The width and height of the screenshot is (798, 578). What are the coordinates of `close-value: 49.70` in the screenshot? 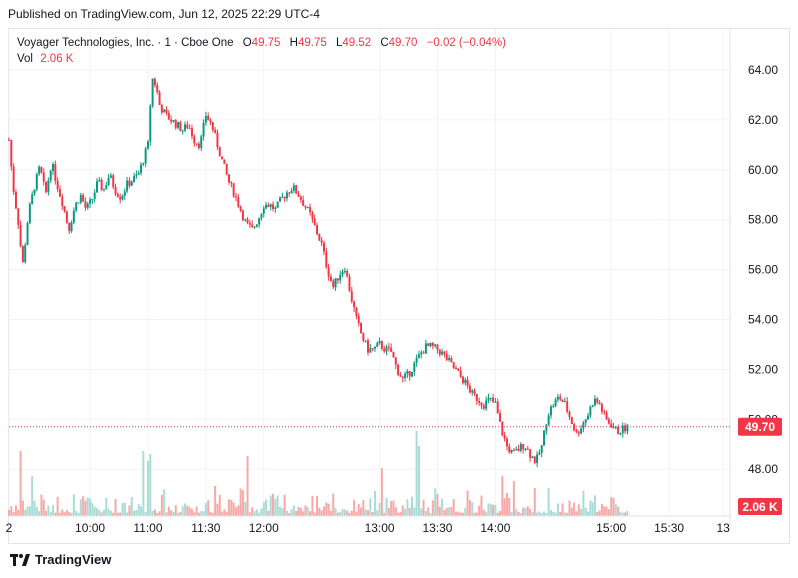 It's located at (403, 43).